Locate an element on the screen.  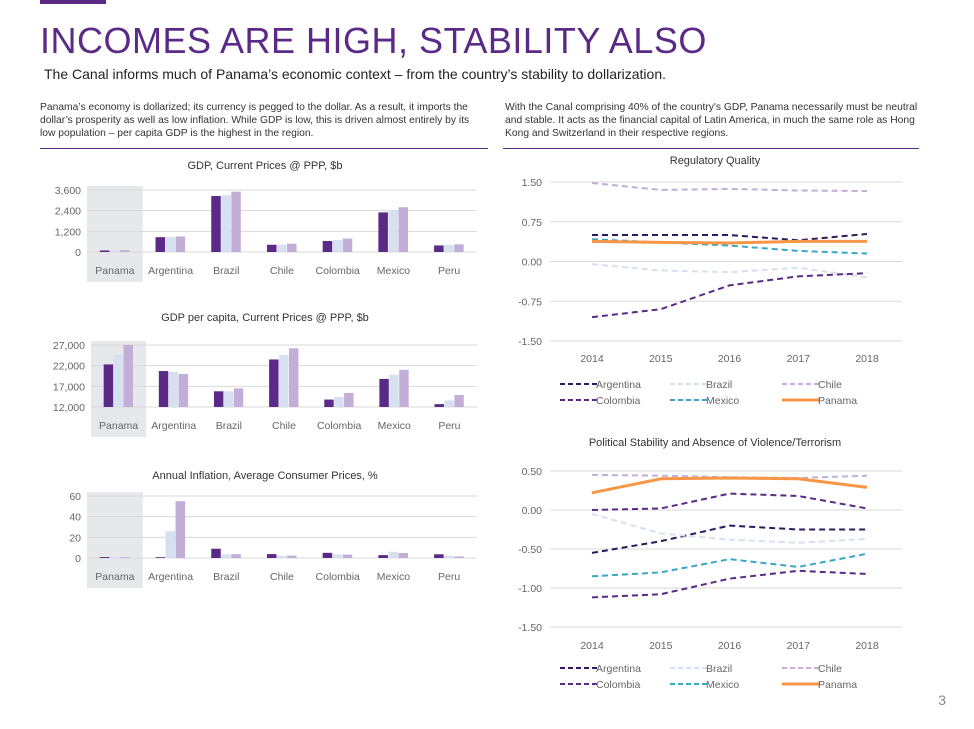
y-tick-label: 20 is located at coordinates (75, 538).